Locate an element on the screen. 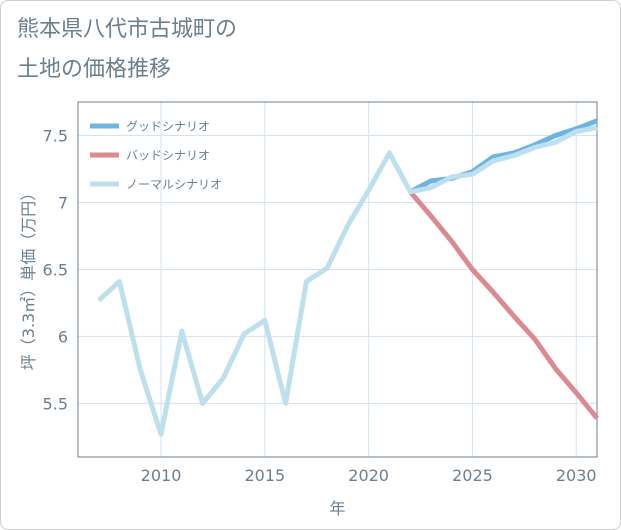  y-ticks: 5.5 6 6.5 7 7.5 is located at coordinates (55, 269).